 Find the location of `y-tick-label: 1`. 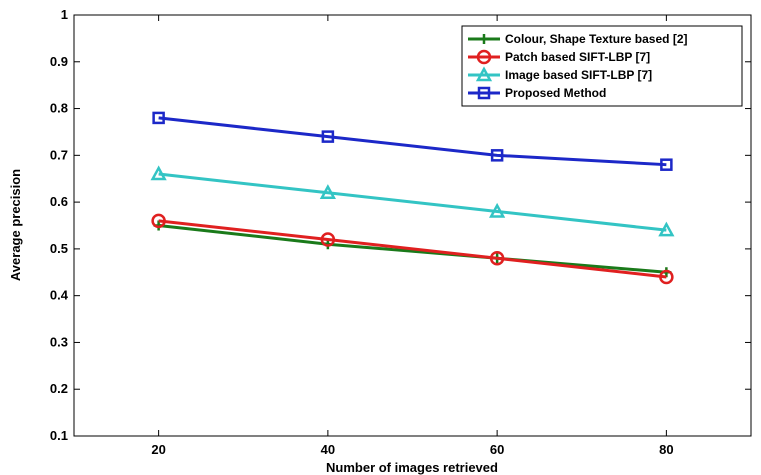

y-tick-label: 1 is located at coordinates (64, 14).